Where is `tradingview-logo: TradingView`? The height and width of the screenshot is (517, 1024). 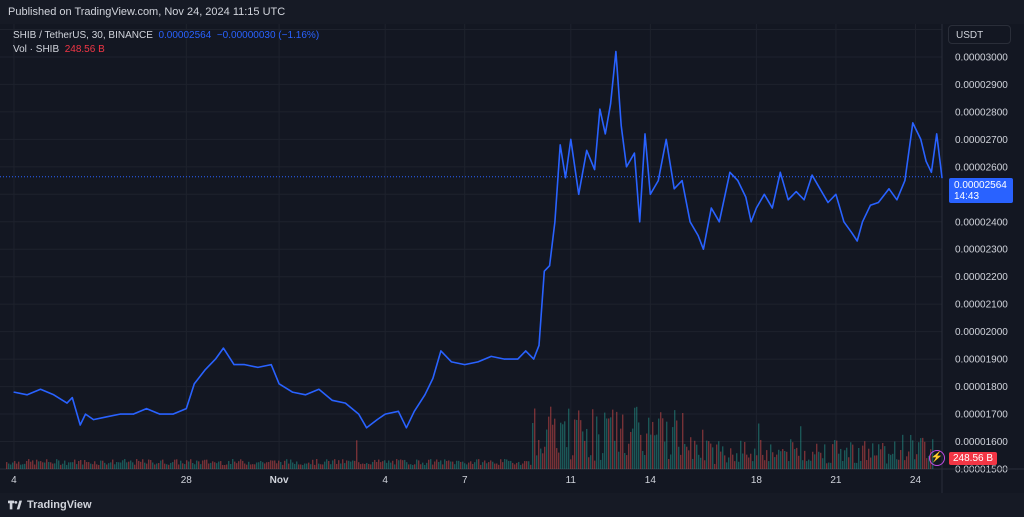
tradingview-logo: TradingView is located at coordinates (50, 505).